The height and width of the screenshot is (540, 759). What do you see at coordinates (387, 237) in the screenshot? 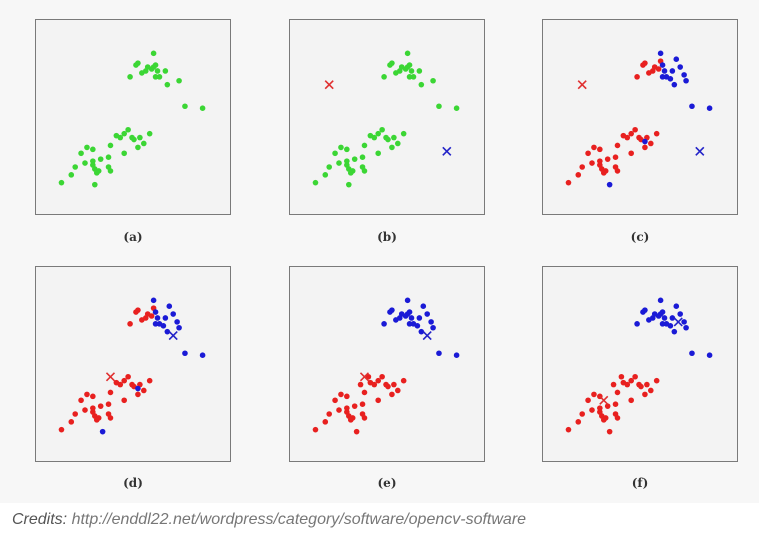
I see `panel-label-b: (b)` at bounding box center [387, 237].